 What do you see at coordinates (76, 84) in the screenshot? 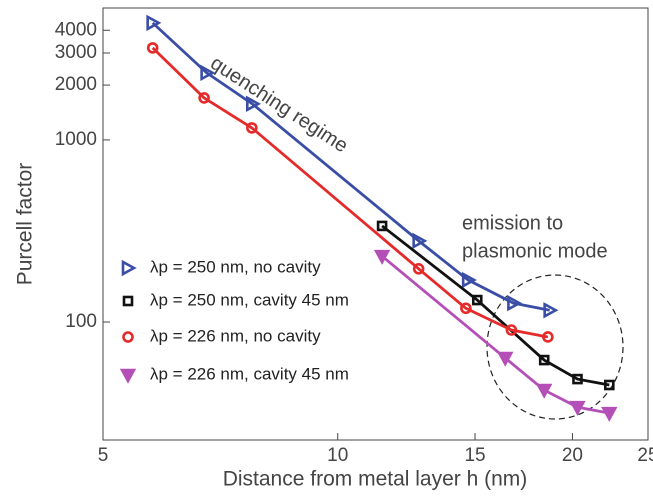
I see `y-tick-label: 2000` at bounding box center [76, 84].